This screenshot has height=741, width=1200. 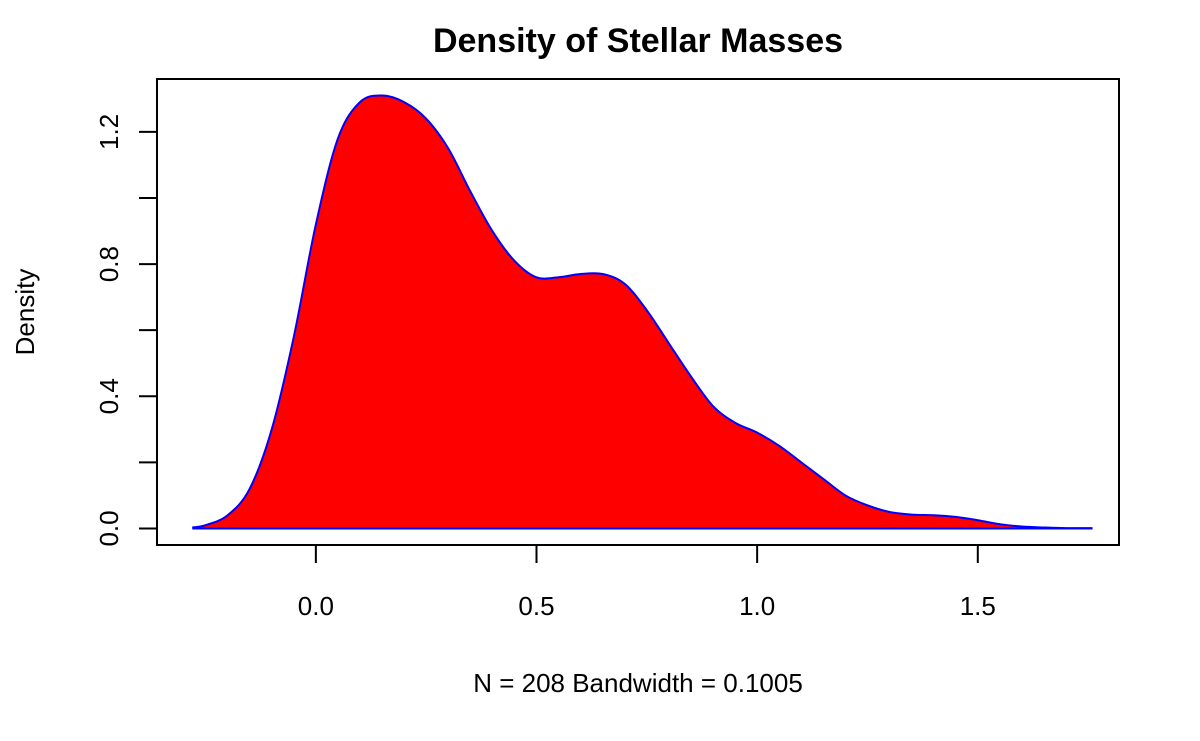 What do you see at coordinates (109, 528) in the screenshot?
I see `y-tick-label: 0.0` at bounding box center [109, 528].